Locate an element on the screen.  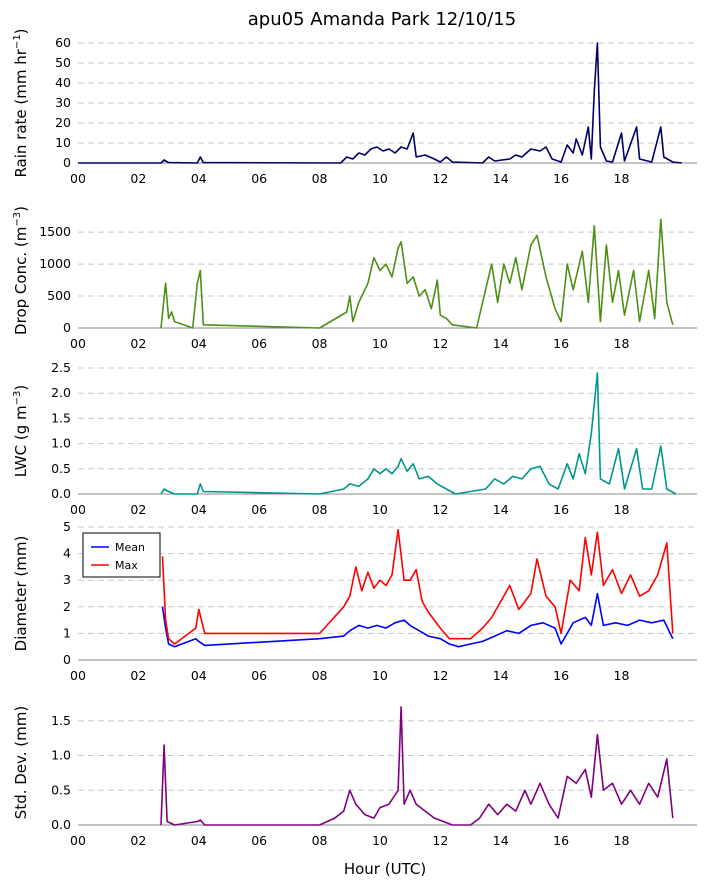
y-tick-label: 1500 is located at coordinates (55, 231).